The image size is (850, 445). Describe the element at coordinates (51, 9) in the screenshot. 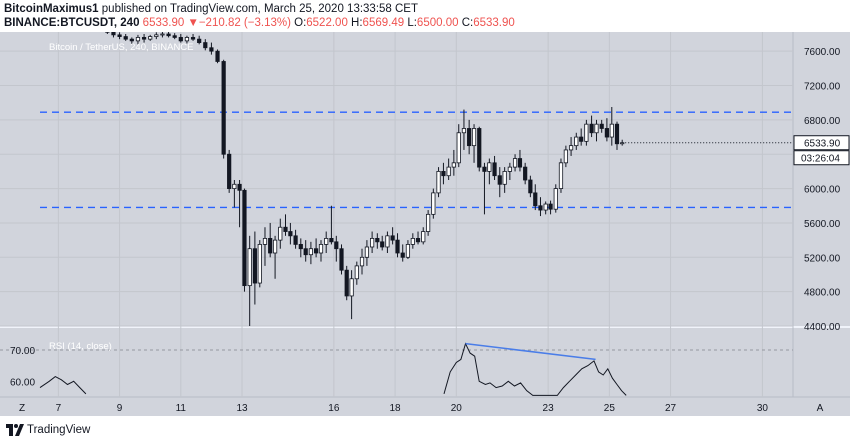

I see `publisher-name: BitcoinMaximus1` at that location.